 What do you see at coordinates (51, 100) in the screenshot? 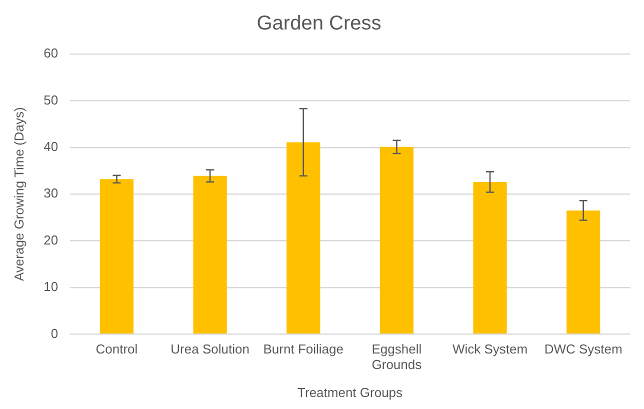
I see `y-tick-label: 50` at bounding box center [51, 100].